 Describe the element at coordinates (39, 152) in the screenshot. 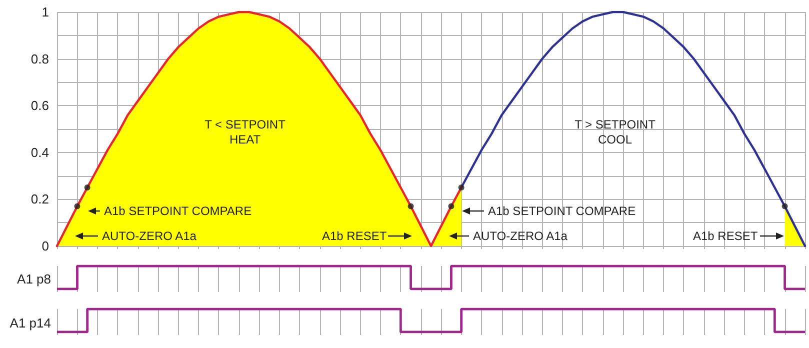

I see `y-tick-label: 0.4` at that location.